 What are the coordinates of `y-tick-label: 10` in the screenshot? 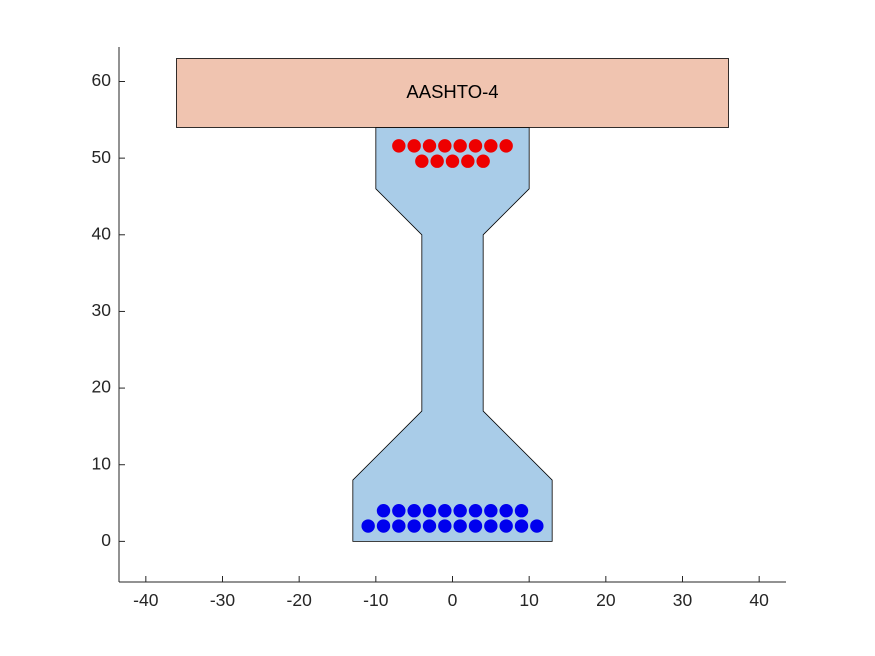 It's located at (102, 463).